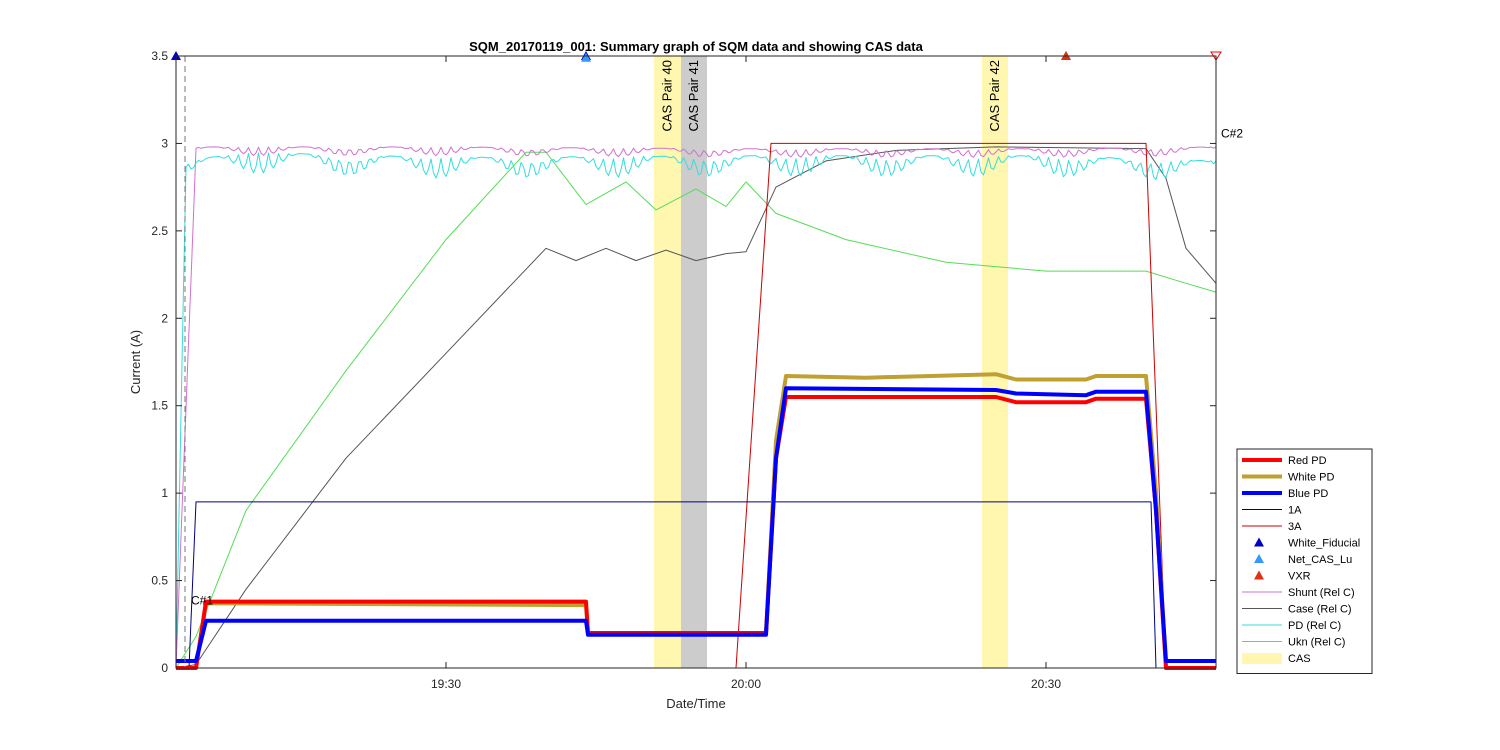  Describe the element at coordinates (994, 96) in the screenshot. I see `cas-band-label-3: CAS Pair 42` at that location.